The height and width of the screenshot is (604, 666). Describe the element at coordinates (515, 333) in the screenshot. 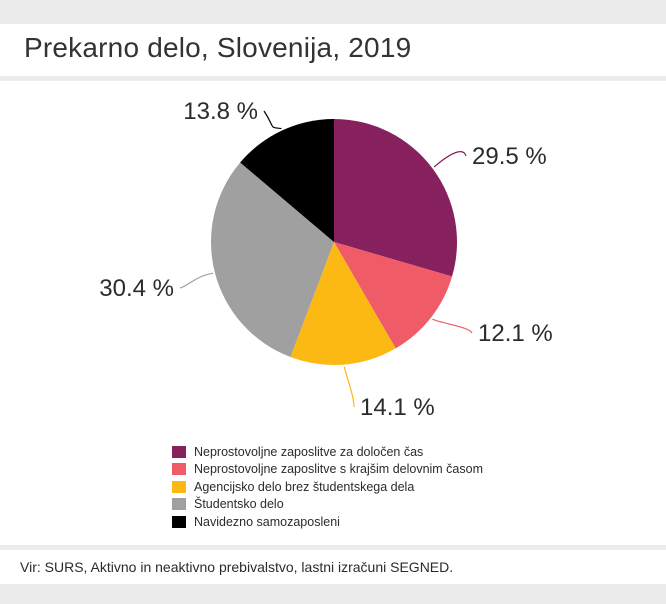

I see `slice-value-label: 12.1 %` at that location.